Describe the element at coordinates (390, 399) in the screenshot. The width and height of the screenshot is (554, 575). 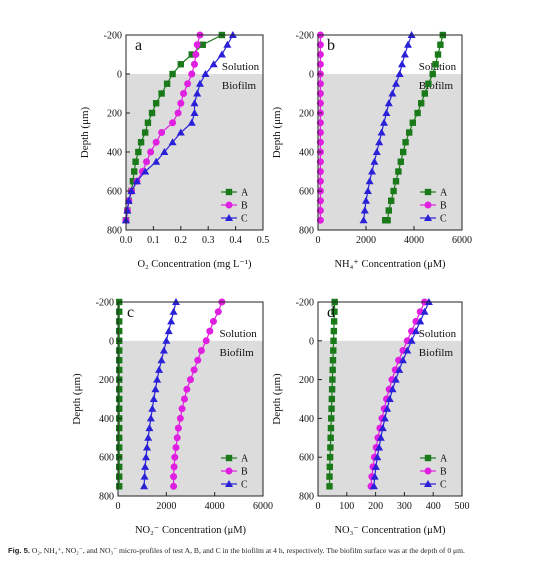
I see `panel-d-frame` at that location.